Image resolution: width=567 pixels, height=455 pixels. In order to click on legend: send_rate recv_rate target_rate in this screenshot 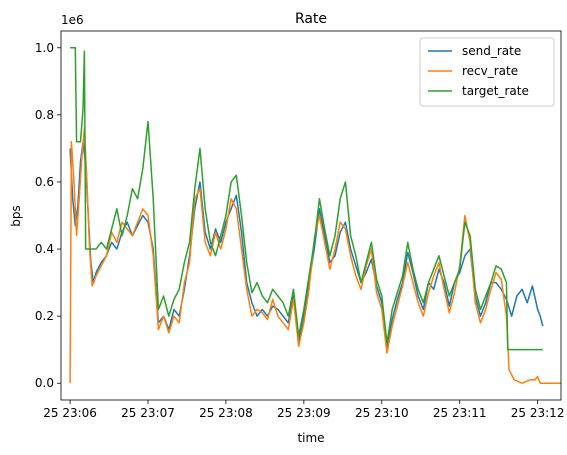, I will do `click(487, 72)`.